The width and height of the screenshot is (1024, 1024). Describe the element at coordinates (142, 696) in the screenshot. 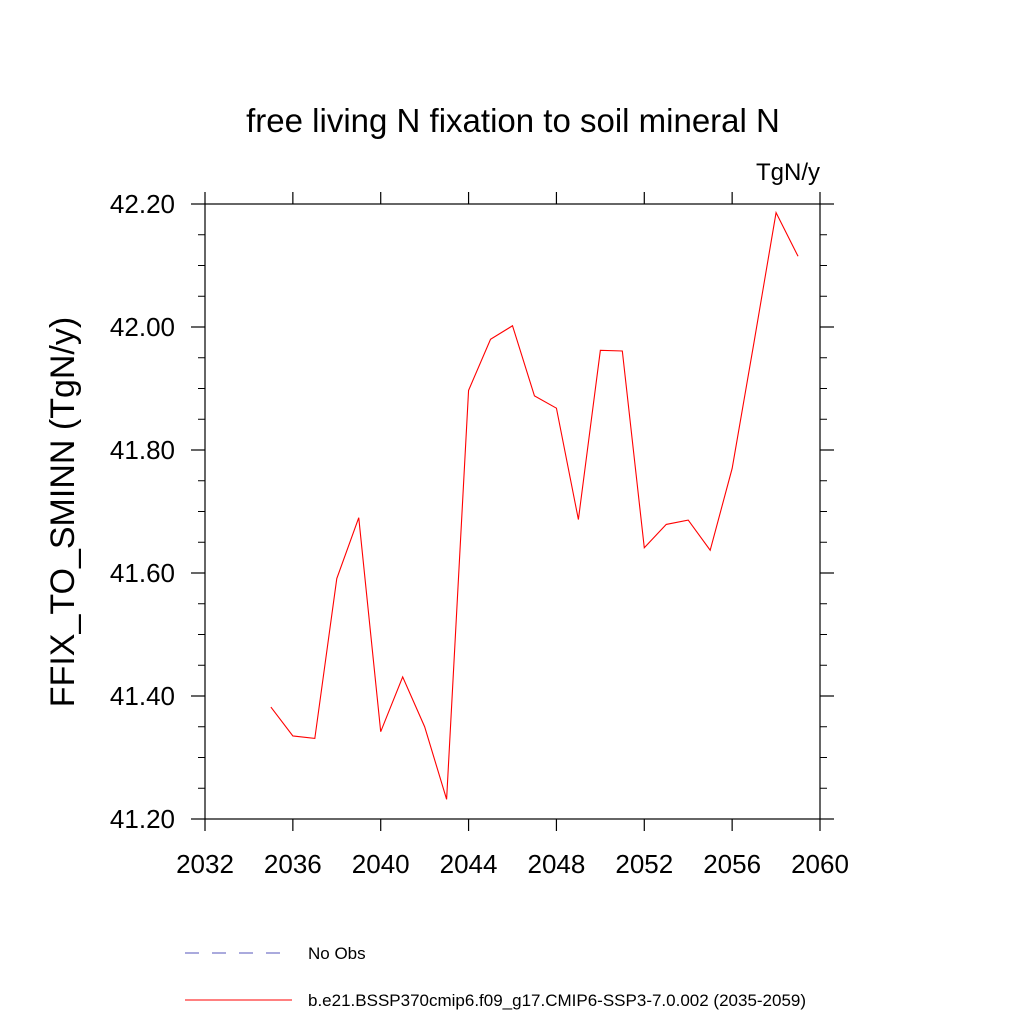

I see `y-tick-label: 41.40` at that location.